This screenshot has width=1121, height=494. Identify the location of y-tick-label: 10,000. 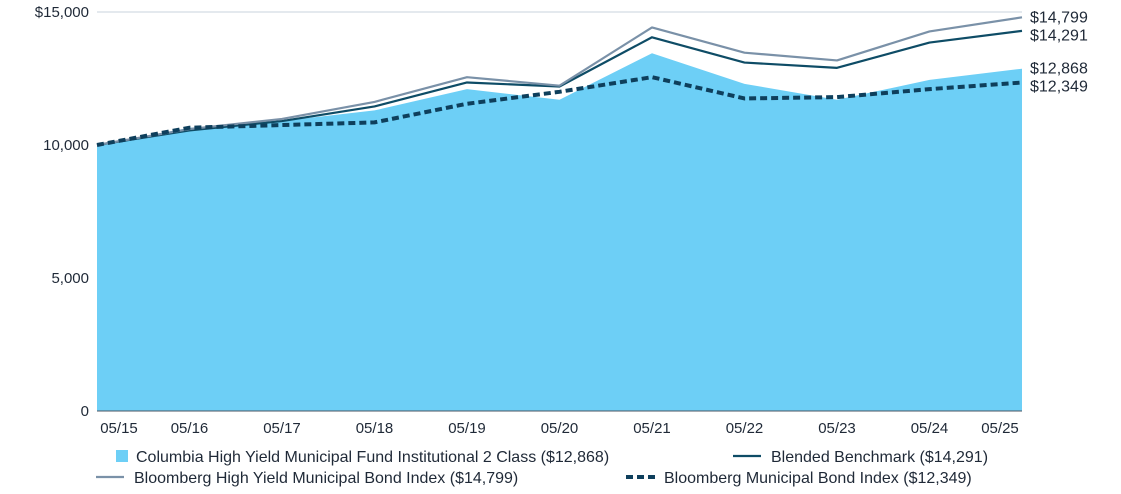
(66, 145).